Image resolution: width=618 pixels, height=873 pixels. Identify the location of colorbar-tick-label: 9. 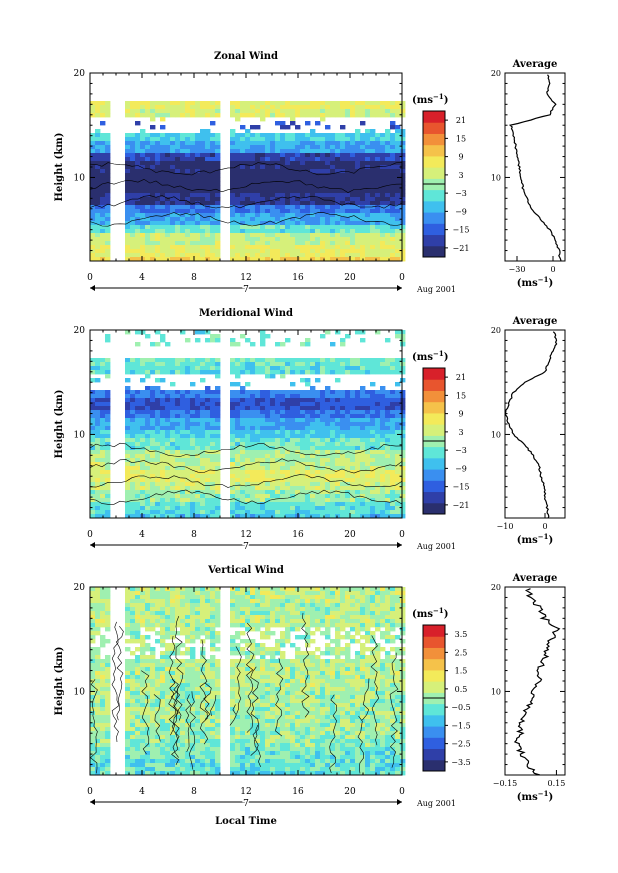
(460, 414).